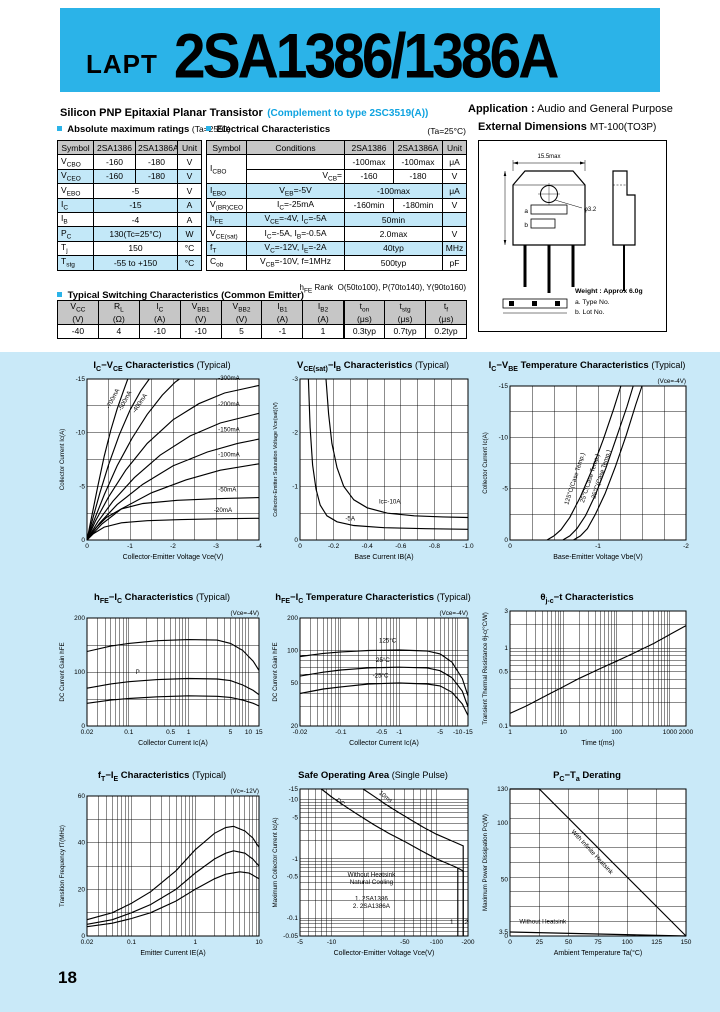 This screenshot has width=720, height=1012. I want to click on svg-text: -25°C, so click(381, 676).